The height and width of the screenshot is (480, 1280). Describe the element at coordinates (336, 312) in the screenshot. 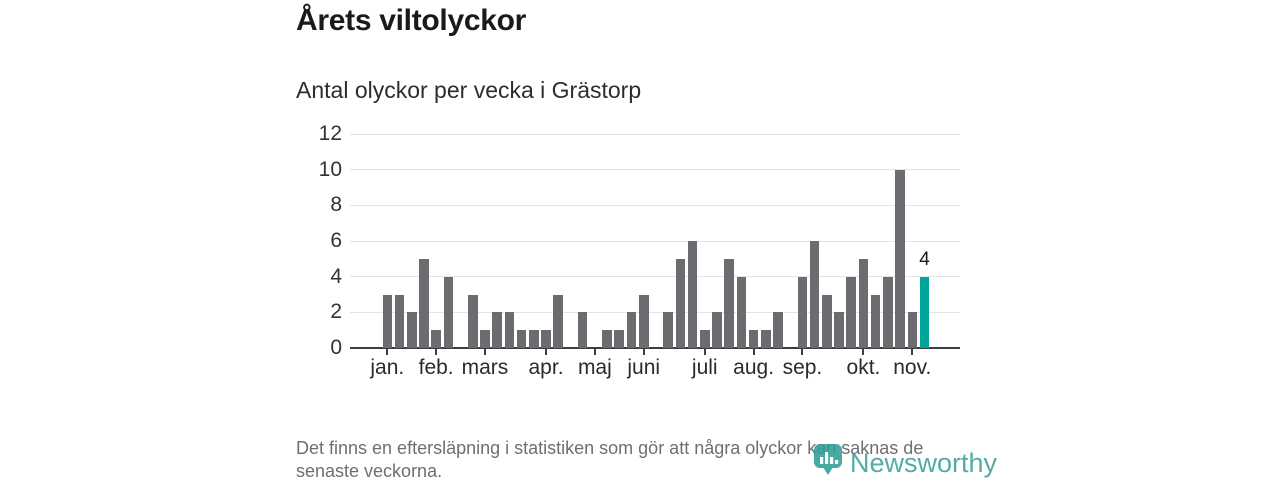

I see `y-axis-tick-label: 2` at that location.